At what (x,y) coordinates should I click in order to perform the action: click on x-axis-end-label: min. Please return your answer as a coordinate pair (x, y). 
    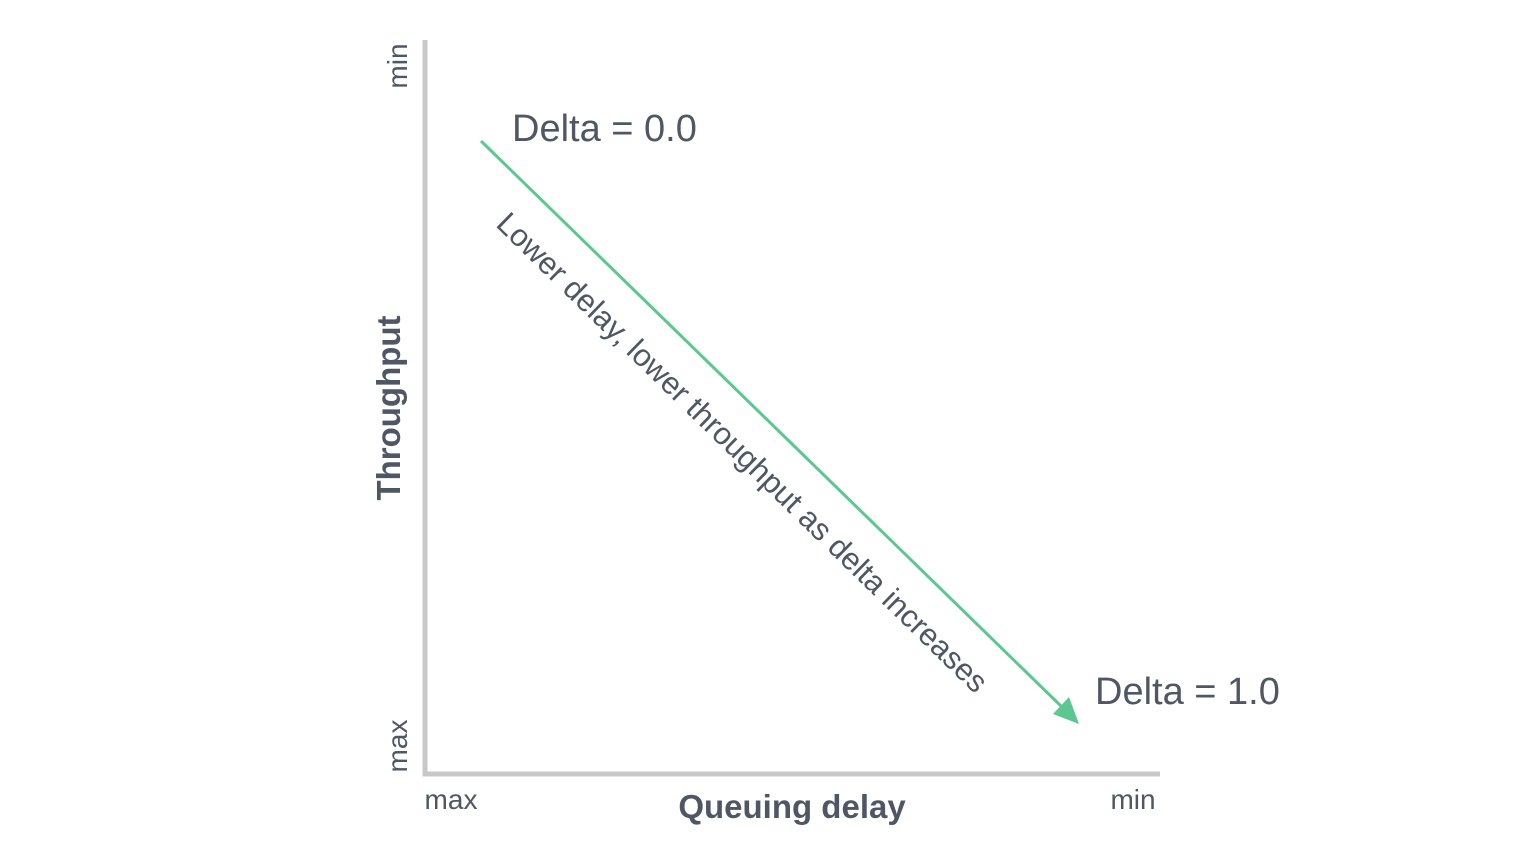
    Looking at the image, I should click on (1132, 799).